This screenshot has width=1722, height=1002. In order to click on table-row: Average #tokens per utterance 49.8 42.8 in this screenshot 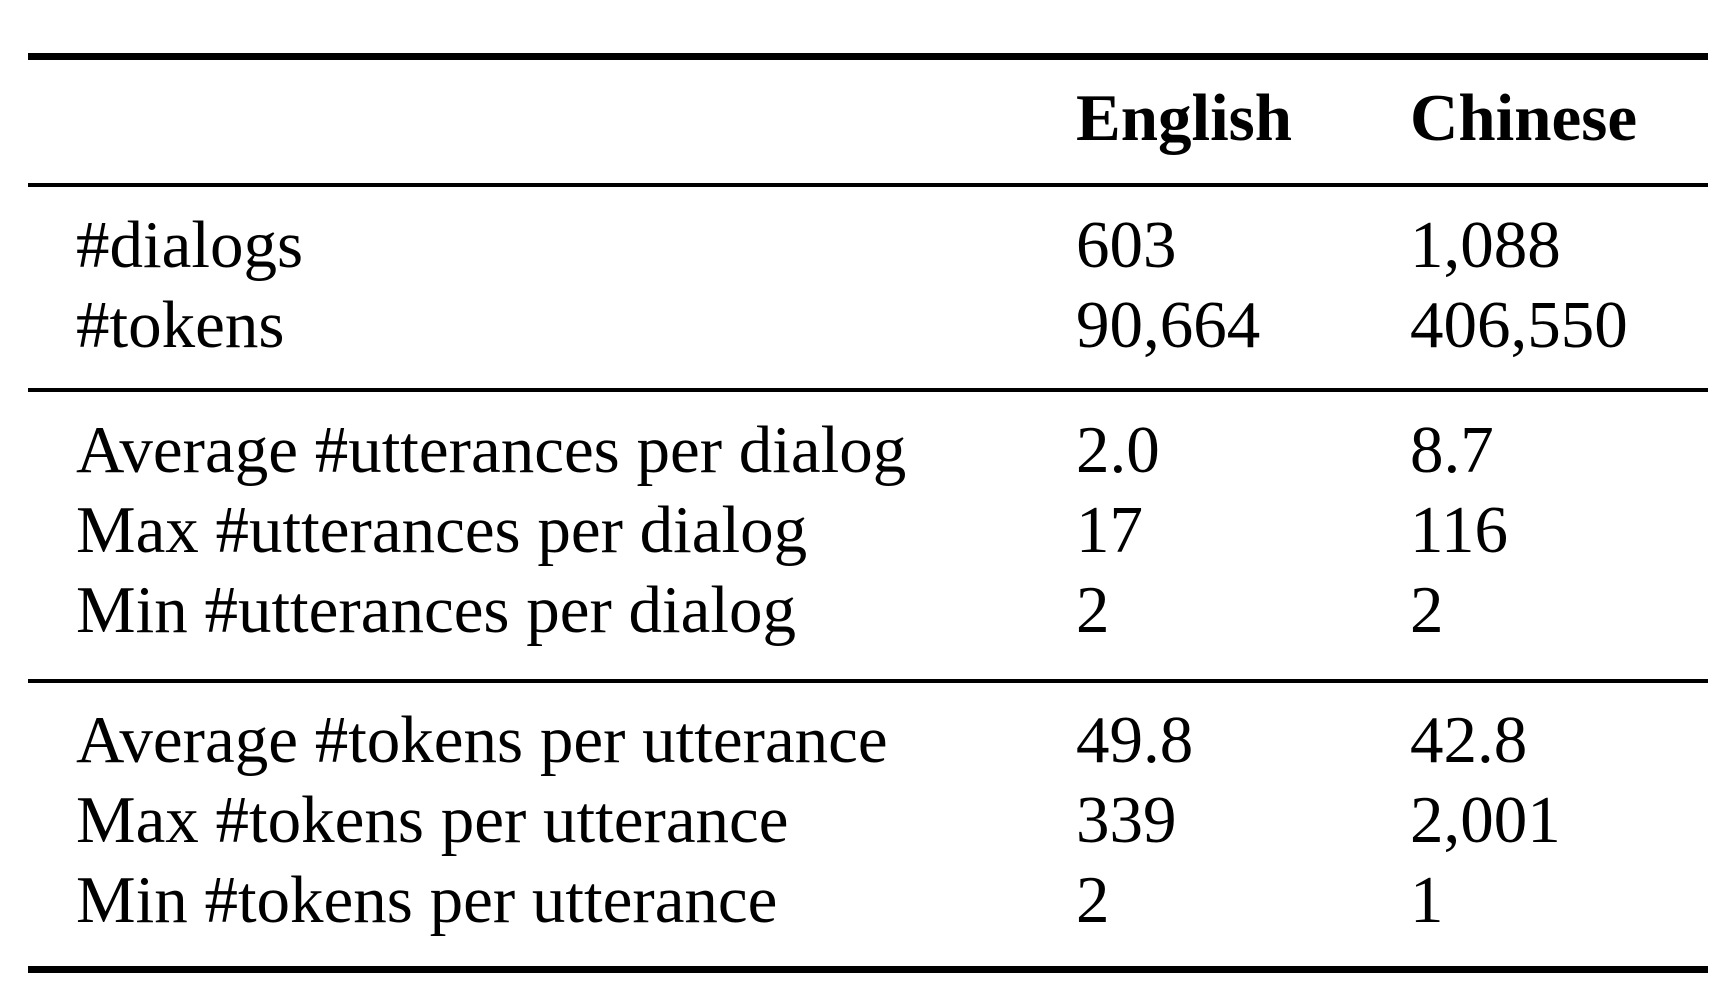, I will do `click(868, 740)`.